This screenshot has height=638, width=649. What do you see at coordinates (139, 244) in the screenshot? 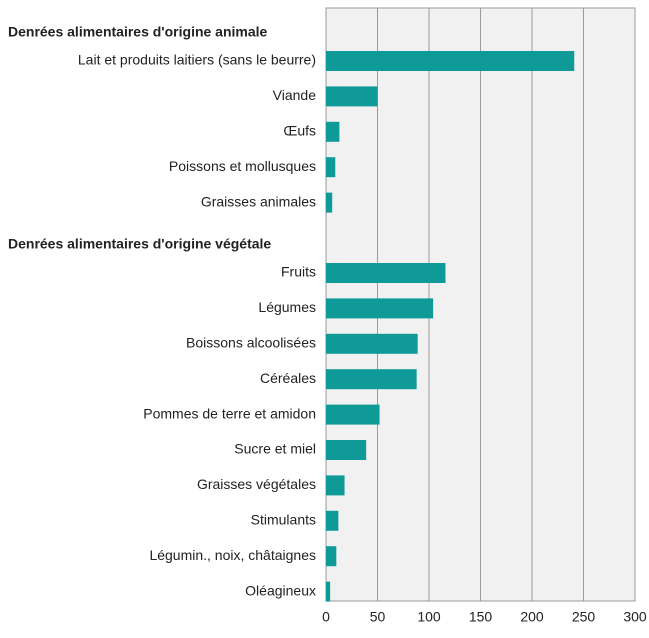
I see `group-header: Denrées alimentaires d'origine végétale` at bounding box center [139, 244].